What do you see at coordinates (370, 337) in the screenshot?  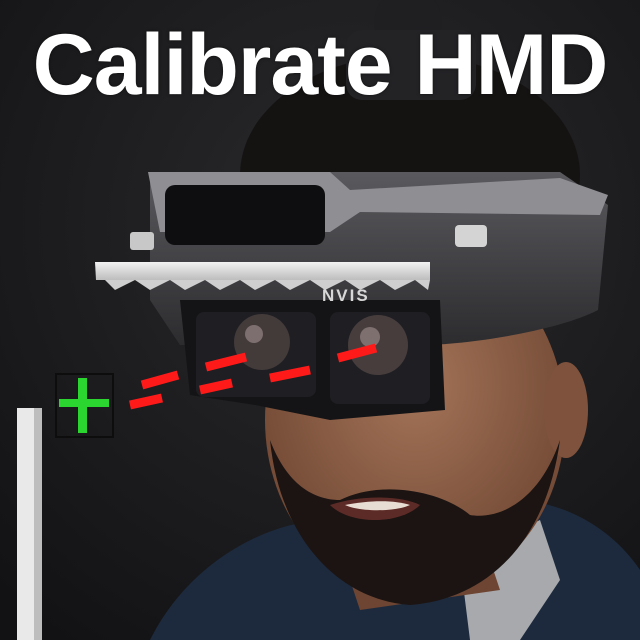 I see `right-lens-glint` at bounding box center [370, 337].